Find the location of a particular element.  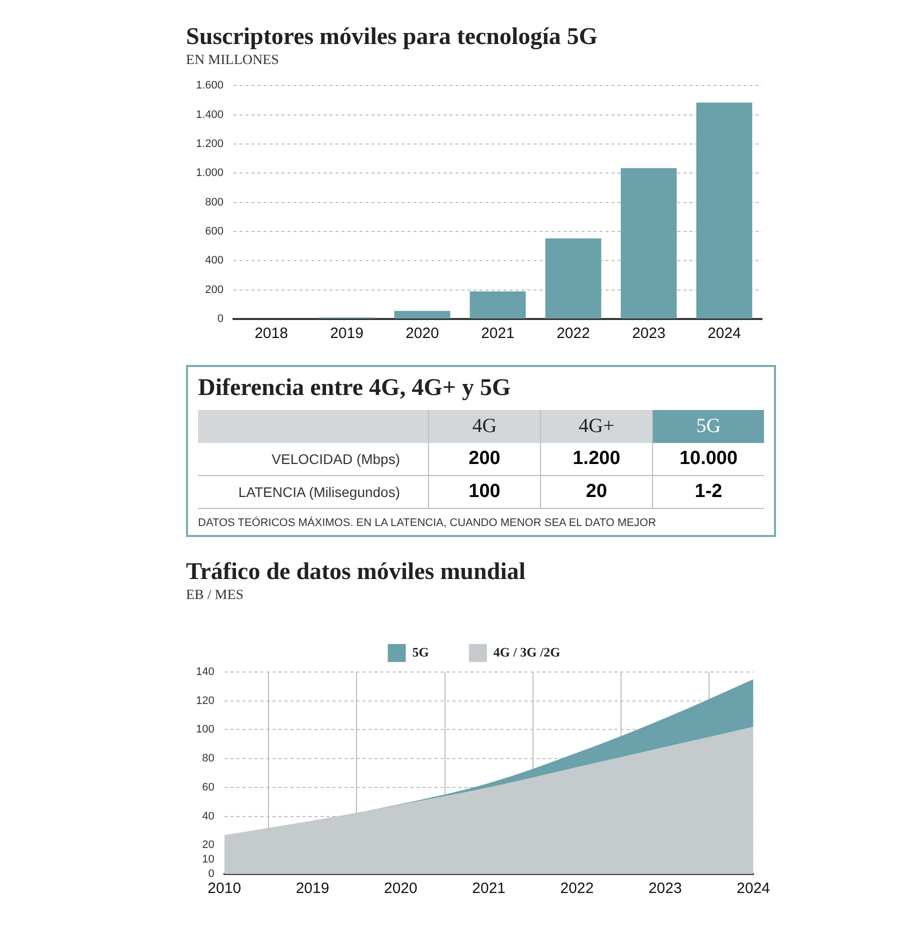

y-axis-title: EB / MES is located at coordinates (215, 596).